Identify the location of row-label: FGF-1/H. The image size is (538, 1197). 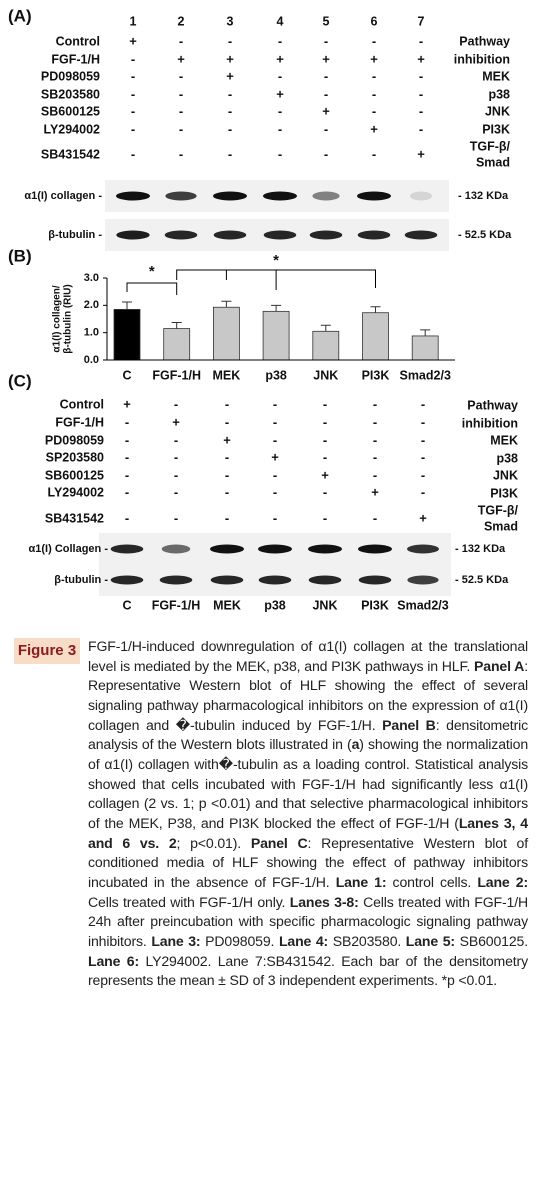
(79, 422).